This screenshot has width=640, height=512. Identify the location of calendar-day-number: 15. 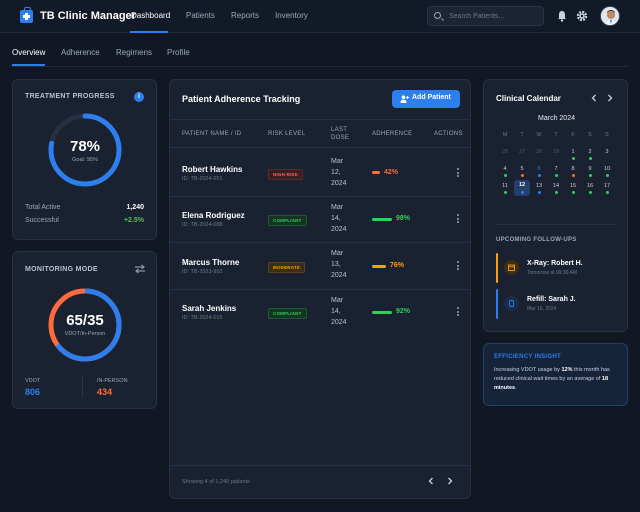
(573, 186).